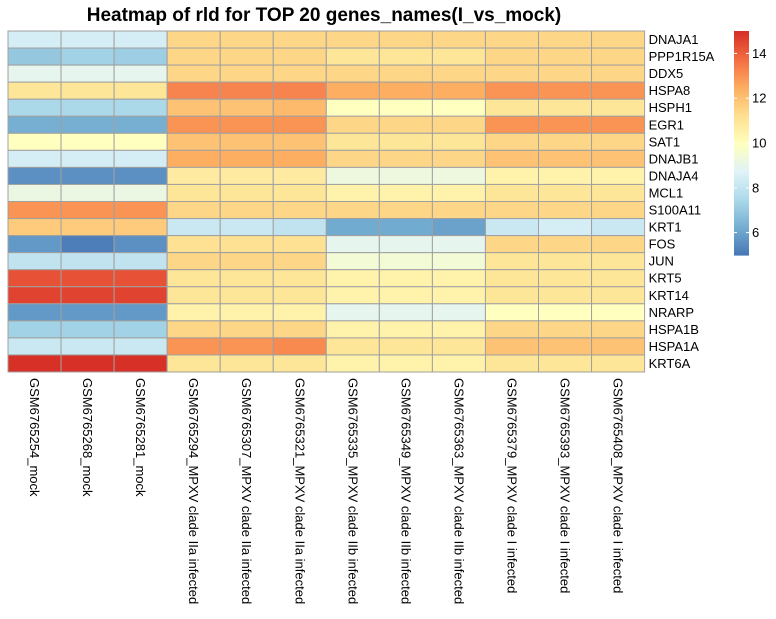 This screenshot has height=619, width=776. Describe the element at coordinates (565, 485) in the screenshot. I see `column-label: GSM6765393_MPXV clade I infected` at that location.